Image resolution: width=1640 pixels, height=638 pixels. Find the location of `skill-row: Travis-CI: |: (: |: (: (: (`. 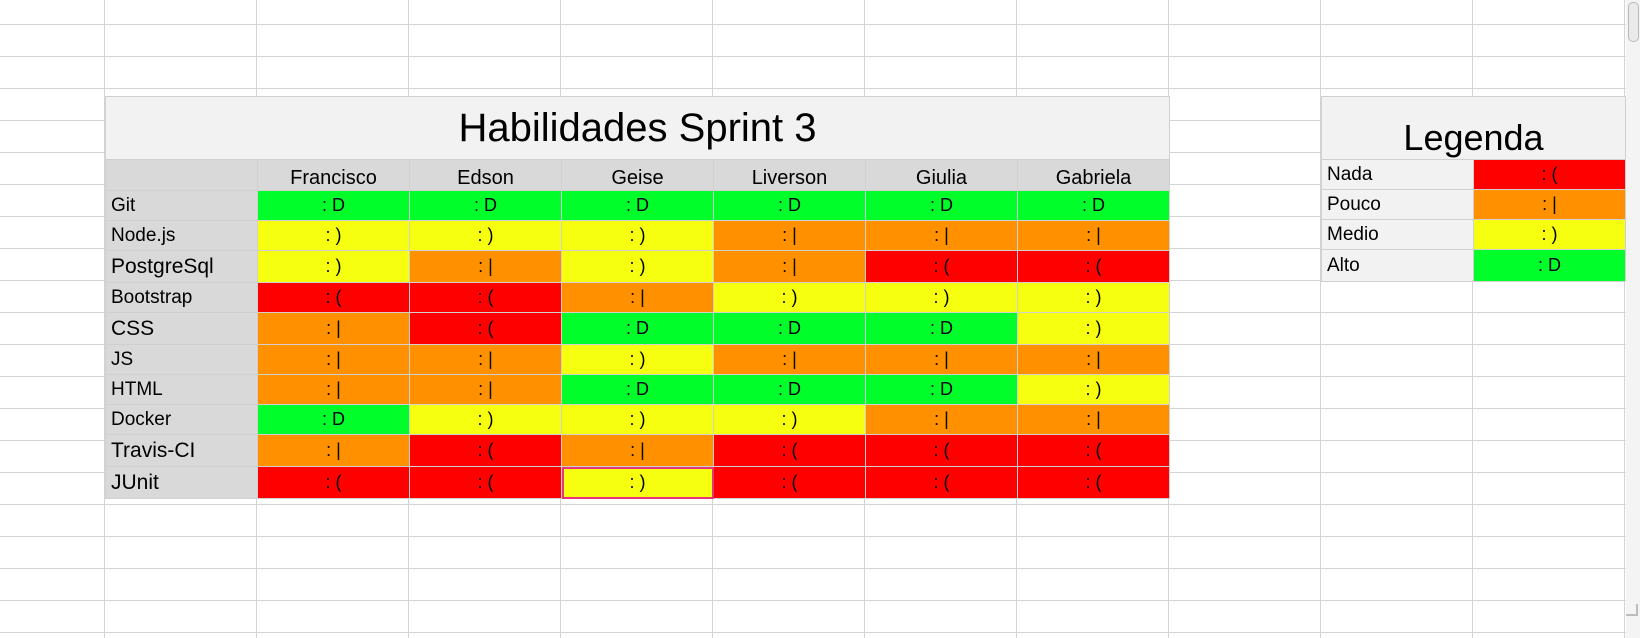

skill-row: Travis-CI: |: (: |: (: (: ( is located at coordinates (637, 450).